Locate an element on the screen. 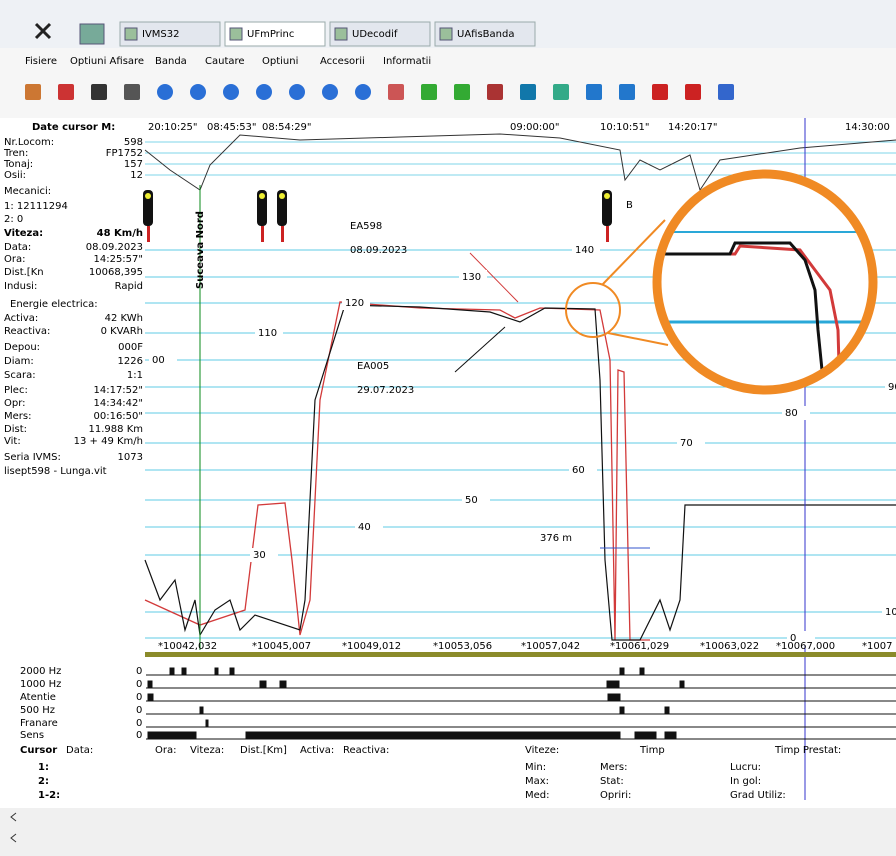 The width and height of the screenshot is (896, 856). summary-speeds: Min: is located at coordinates (535, 767).